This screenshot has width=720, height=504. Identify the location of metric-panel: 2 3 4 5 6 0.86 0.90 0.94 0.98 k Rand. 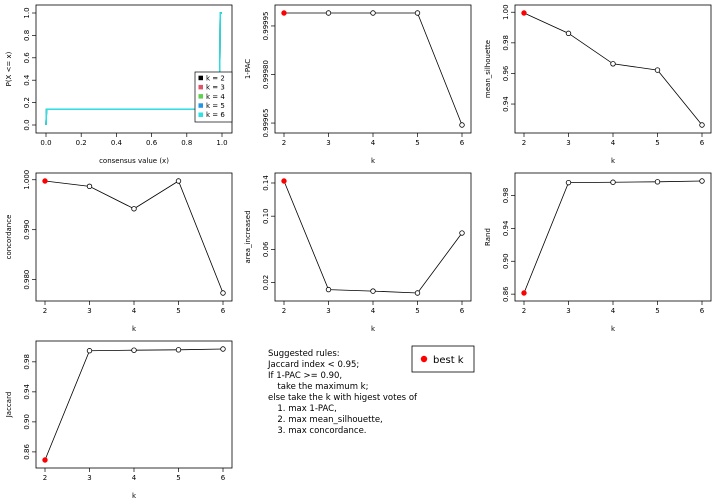
(598, 252).